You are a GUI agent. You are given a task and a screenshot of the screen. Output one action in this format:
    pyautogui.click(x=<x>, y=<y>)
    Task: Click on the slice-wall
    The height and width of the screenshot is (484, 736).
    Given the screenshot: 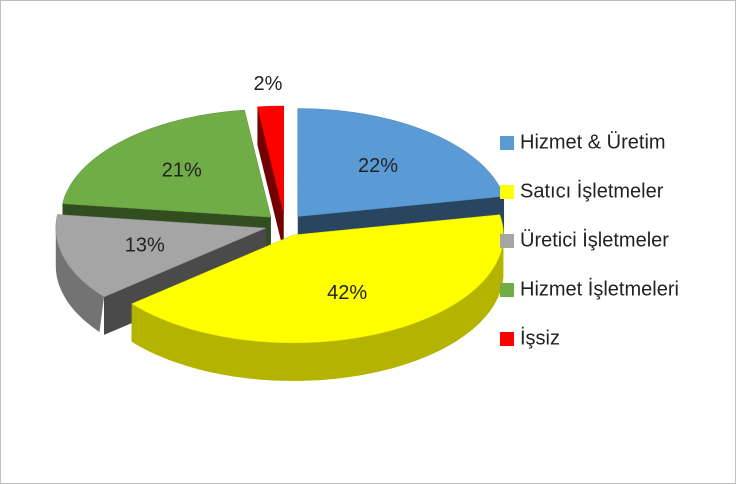 What is the action you would take?
    pyautogui.click(x=270, y=179)
    